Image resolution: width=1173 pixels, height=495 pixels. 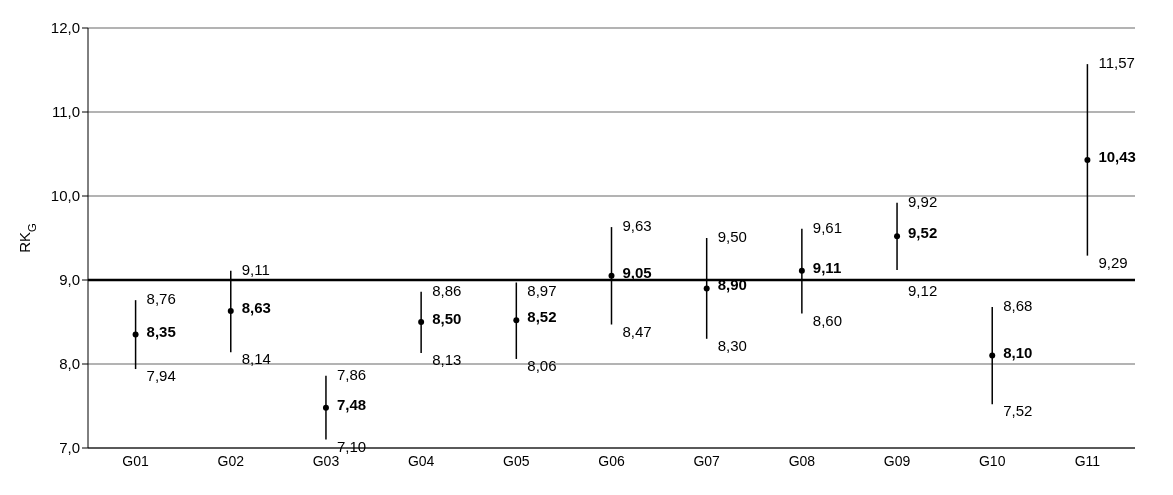 I want to click on annotation: 11,57, so click(x=1116, y=63).